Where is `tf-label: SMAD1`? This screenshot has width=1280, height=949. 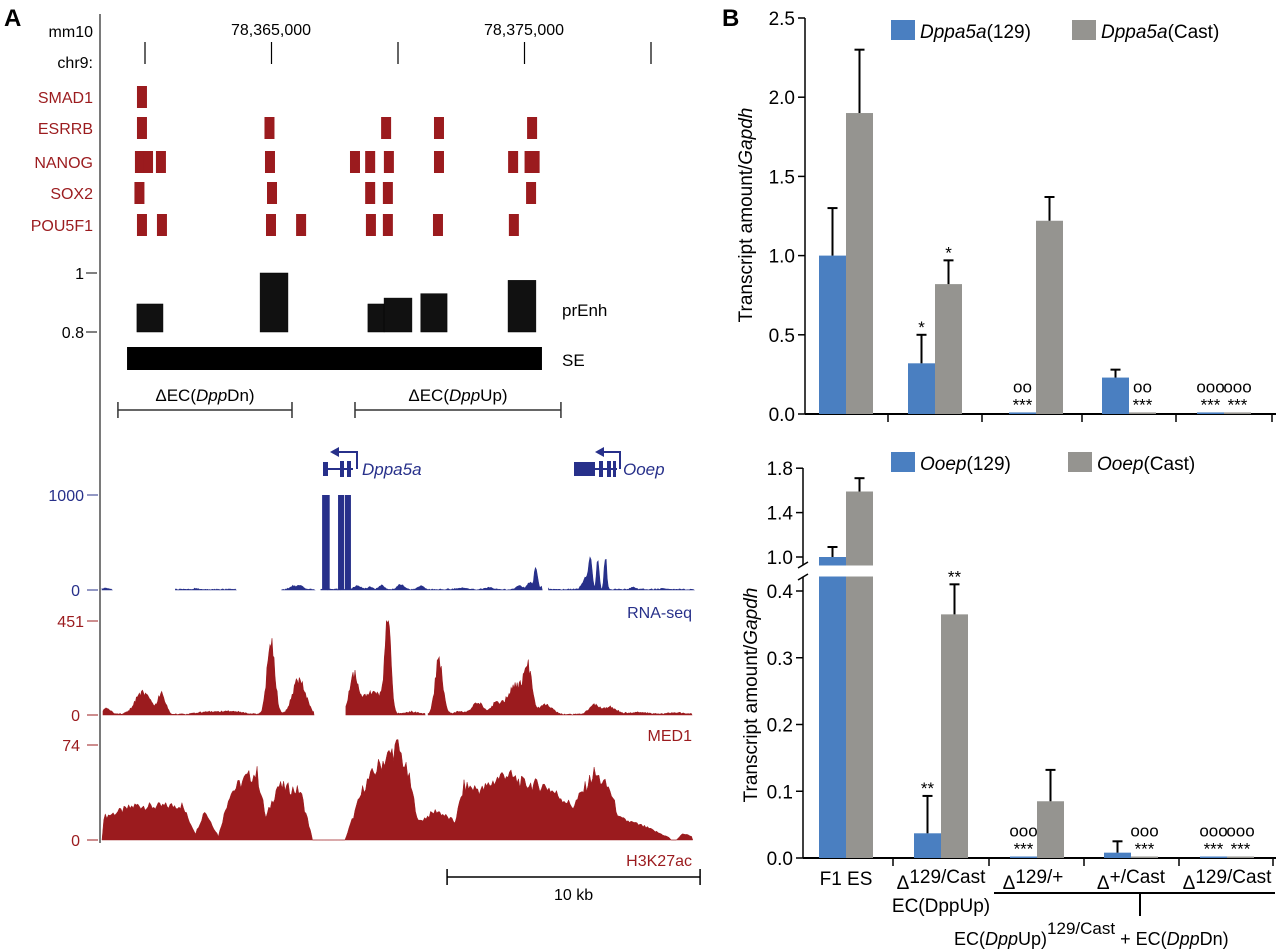 tf-label: SMAD1 is located at coordinates (65, 98).